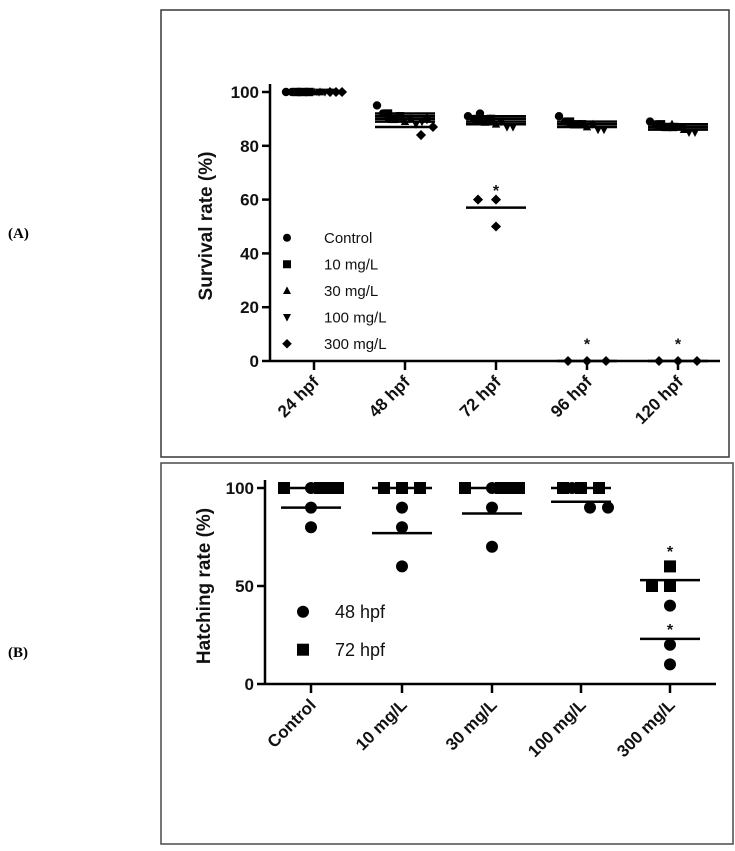 This screenshot has width=735, height=851. Describe the element at coordinates (249, 307) in the screenshot. I see `y-tick-label: 20` at that location.